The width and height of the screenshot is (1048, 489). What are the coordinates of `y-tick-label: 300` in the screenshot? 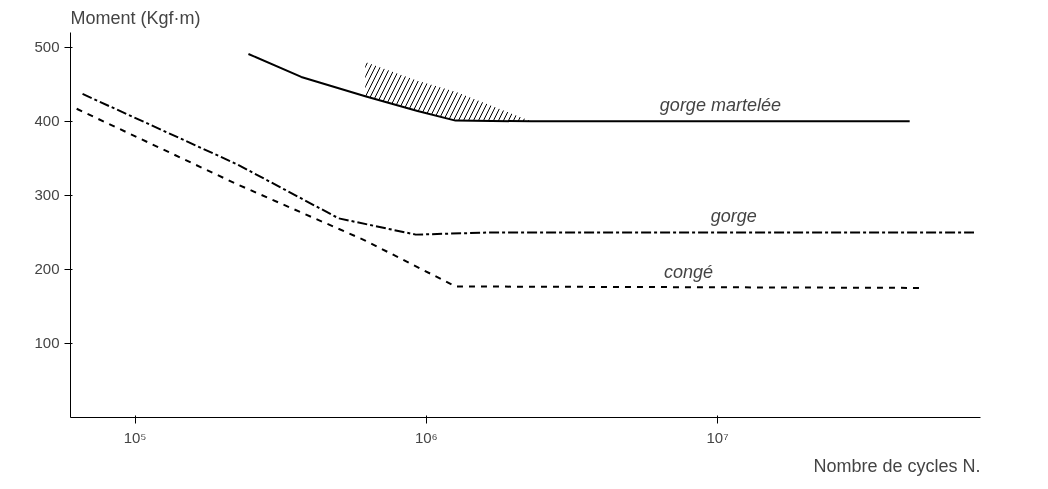 It's located at (47, 195).